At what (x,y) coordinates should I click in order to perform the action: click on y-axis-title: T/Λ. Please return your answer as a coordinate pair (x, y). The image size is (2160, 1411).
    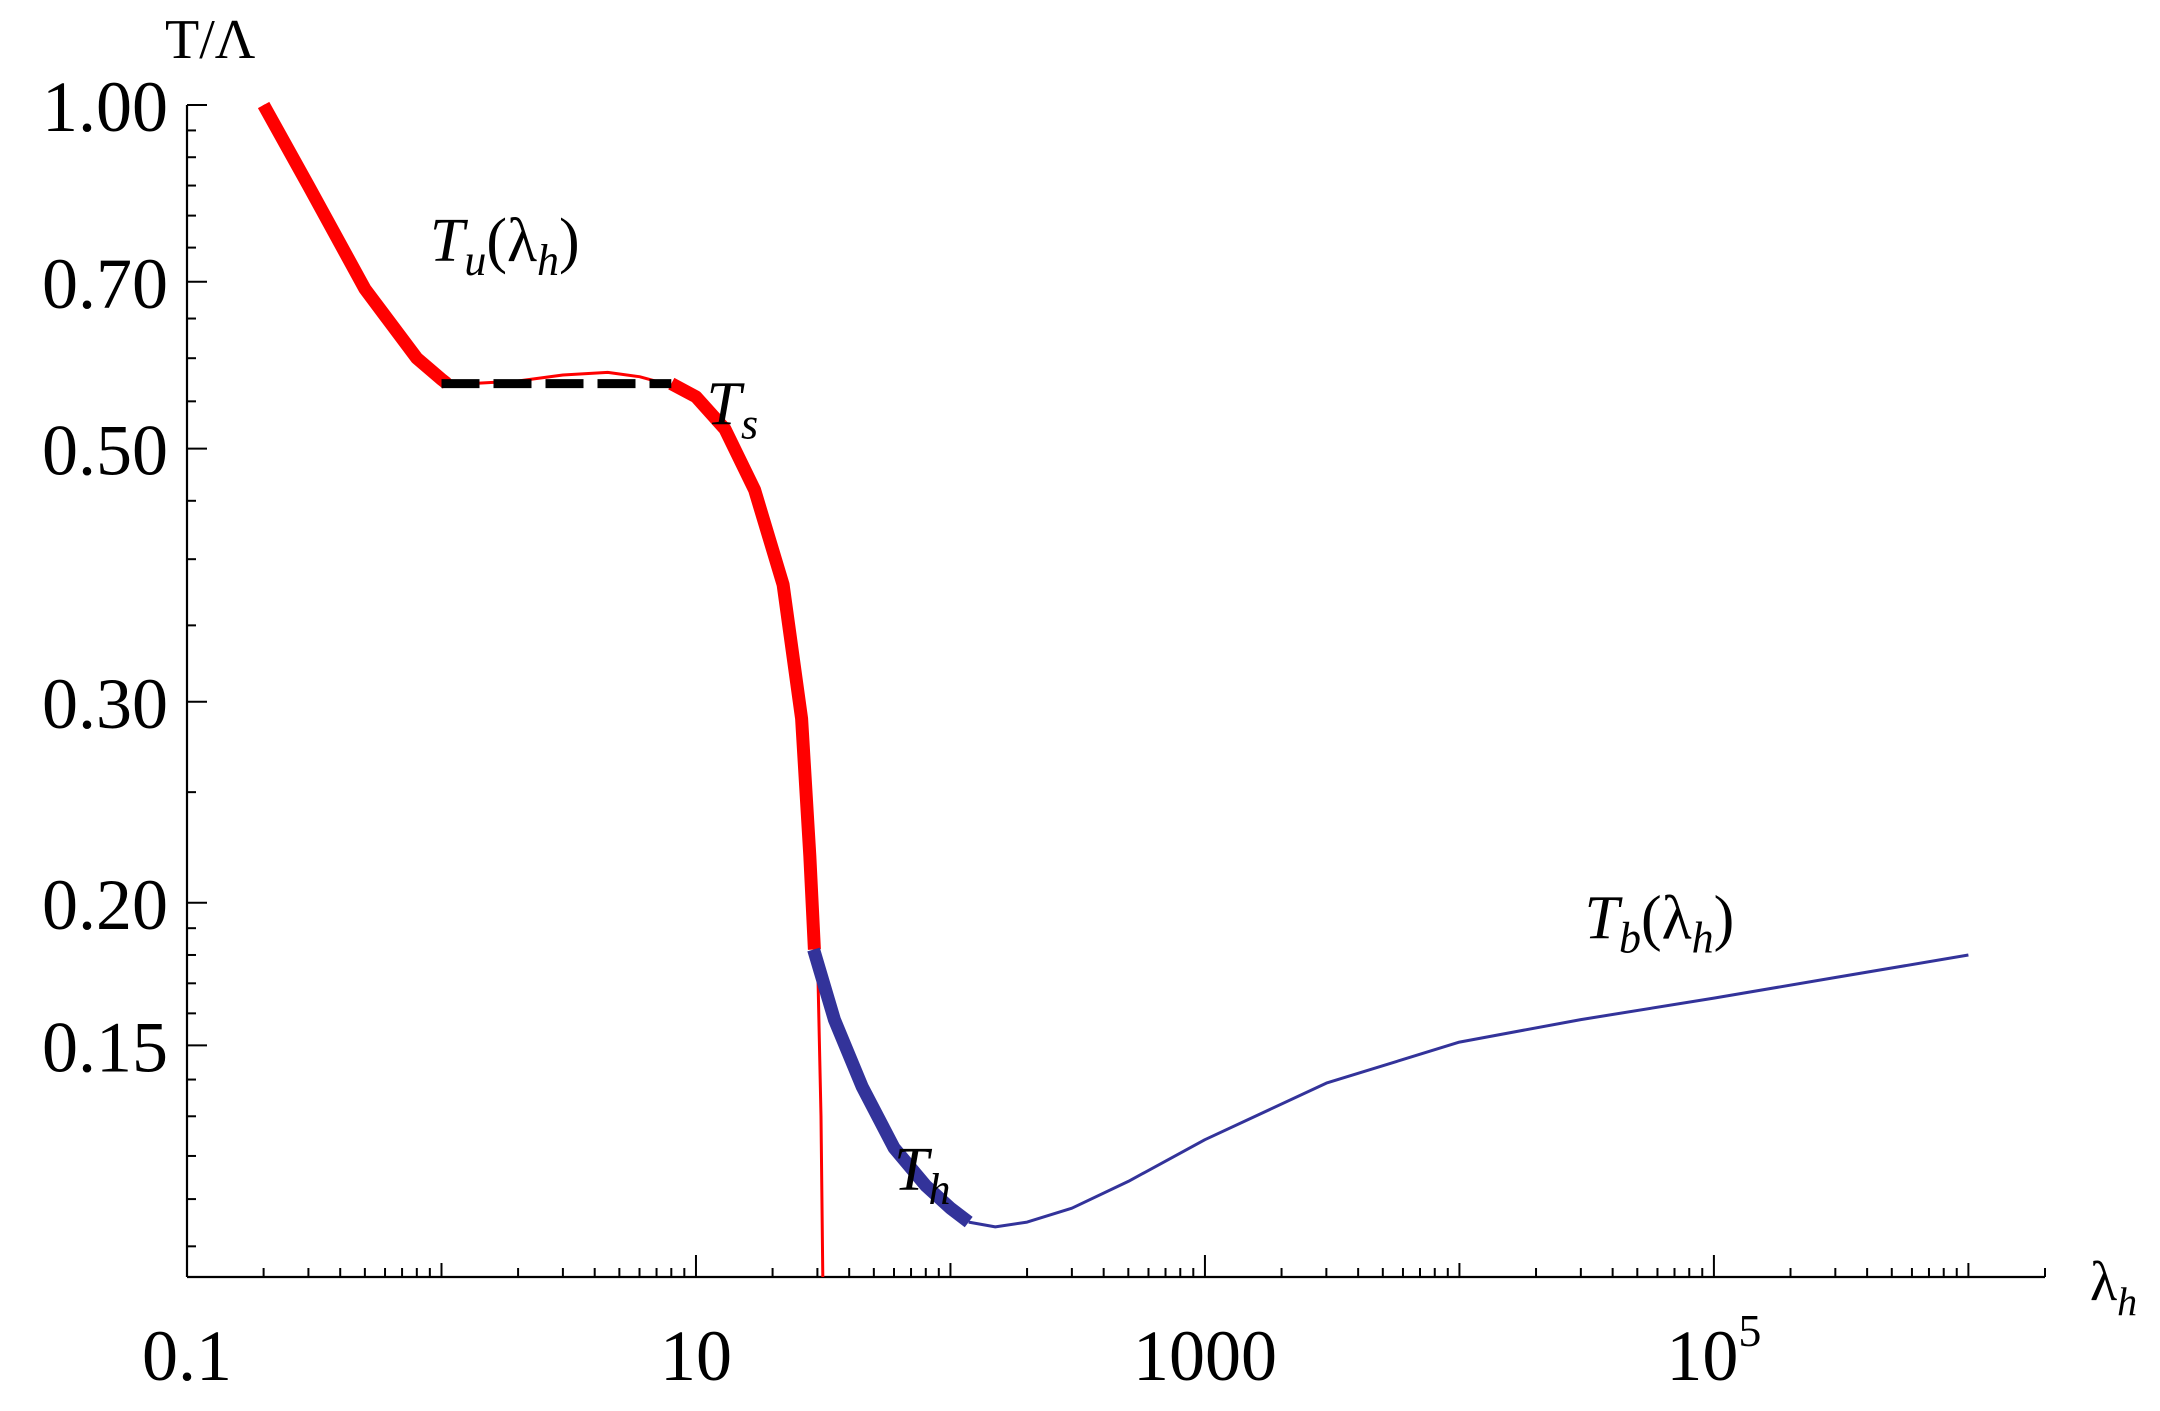
    Looking at the image, I should click on (210, 40).